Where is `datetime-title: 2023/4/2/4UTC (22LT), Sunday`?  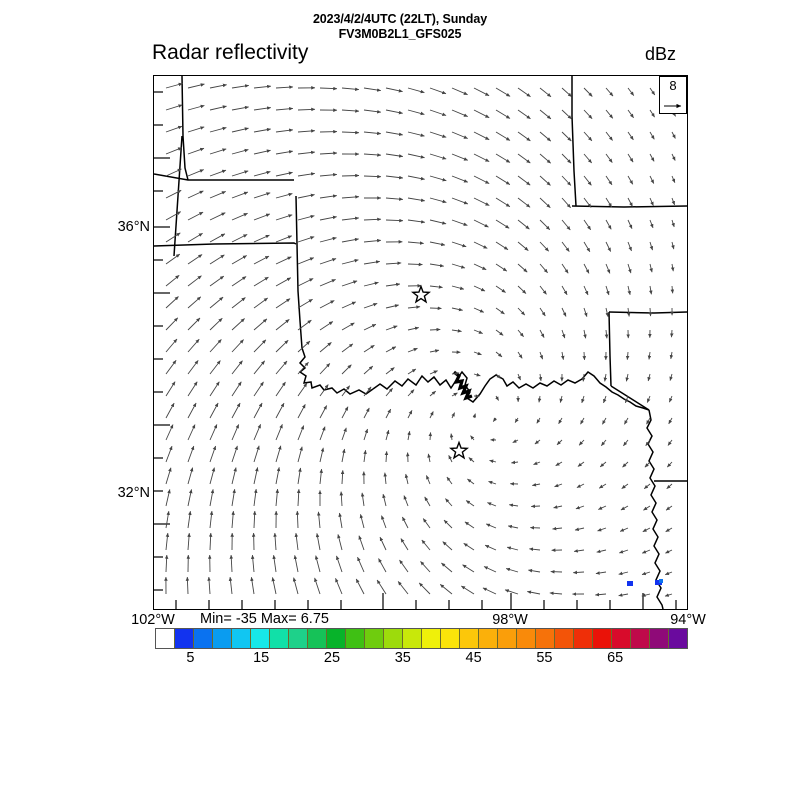 datetime-title: 2023/4/2/4UTC (22LT), Sunday is located at coordinates (400, 19).